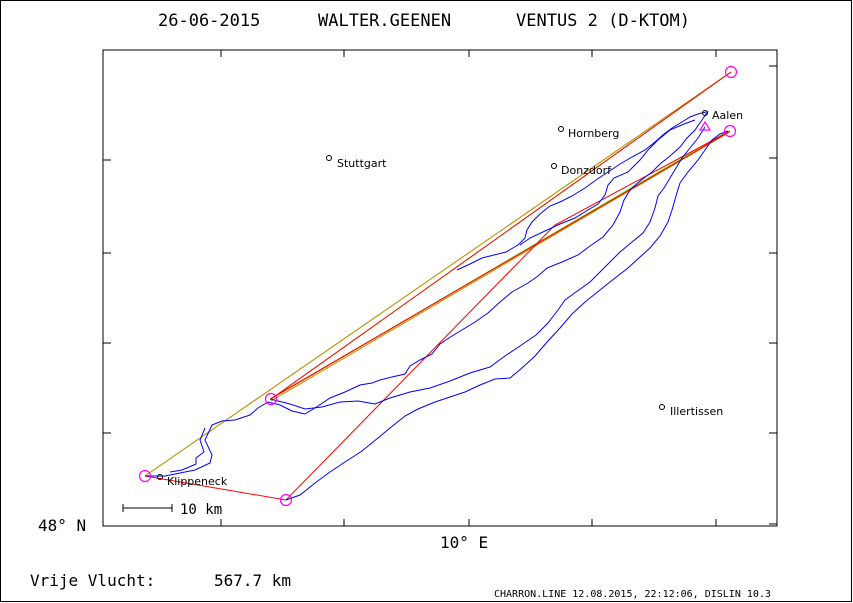 This screenshot has height=603, width=853. I want to click on lon-axis-label: 10° E, so click(464, 542).